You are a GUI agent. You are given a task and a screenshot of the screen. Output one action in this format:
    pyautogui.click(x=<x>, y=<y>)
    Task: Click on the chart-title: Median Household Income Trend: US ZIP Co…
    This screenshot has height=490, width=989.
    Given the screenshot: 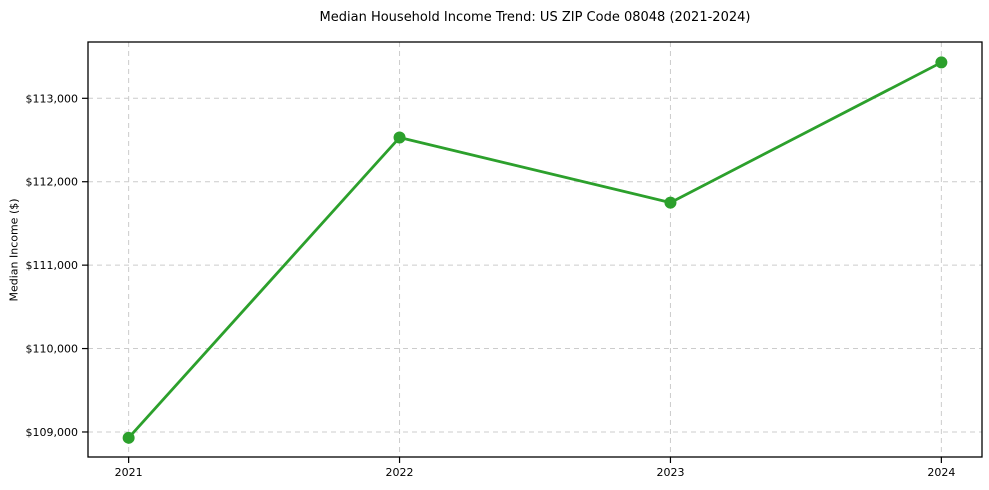 What is the action you would take?
    pyautogui.click(x=535, y=17)
    